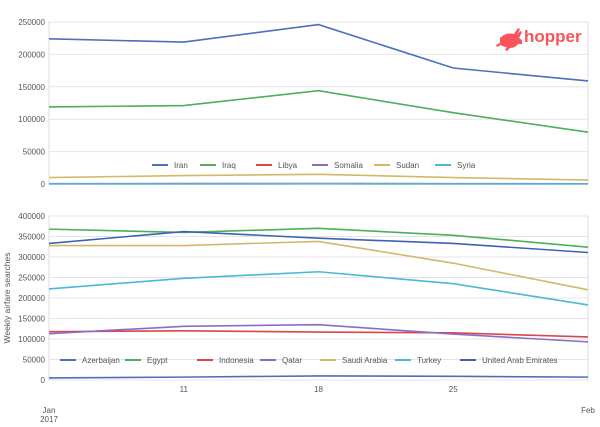 Image resolution: width=600 pixels, height=427 pixels. Describe the element at coordinates (553, 36) in the screenshot. I see `logo-text: hopper` at that location.